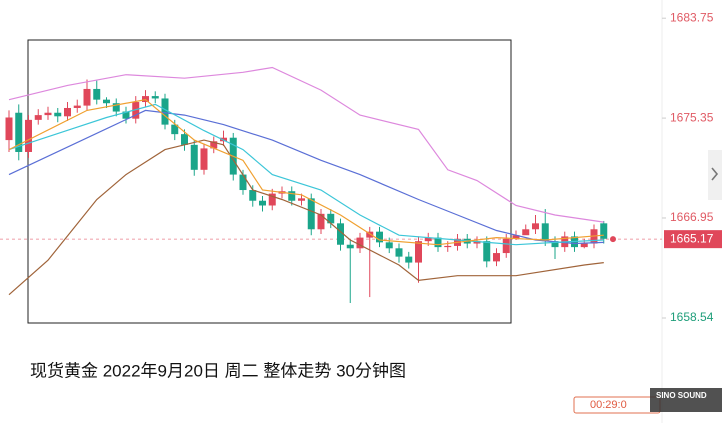  I want to click on timer: 00:29:0, so click(608, 405).